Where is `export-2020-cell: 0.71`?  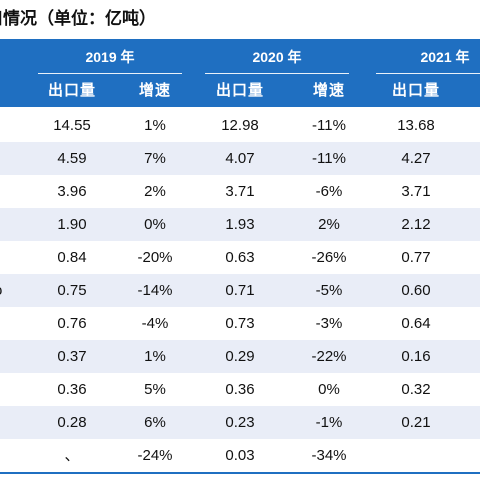 export-2020-cell: 0.71 is located at coordinates (240, 290).